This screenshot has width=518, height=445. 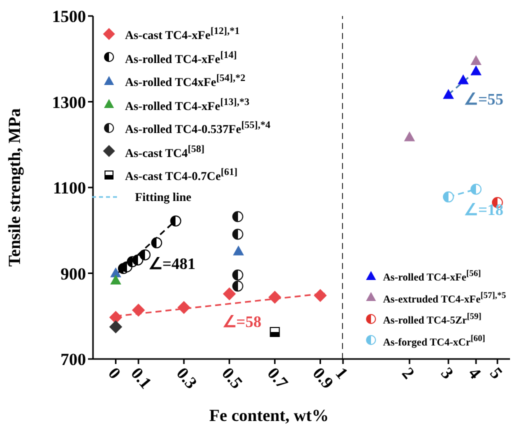 I want to click on y-tick-label: 1300, so click(x=69, y=102).